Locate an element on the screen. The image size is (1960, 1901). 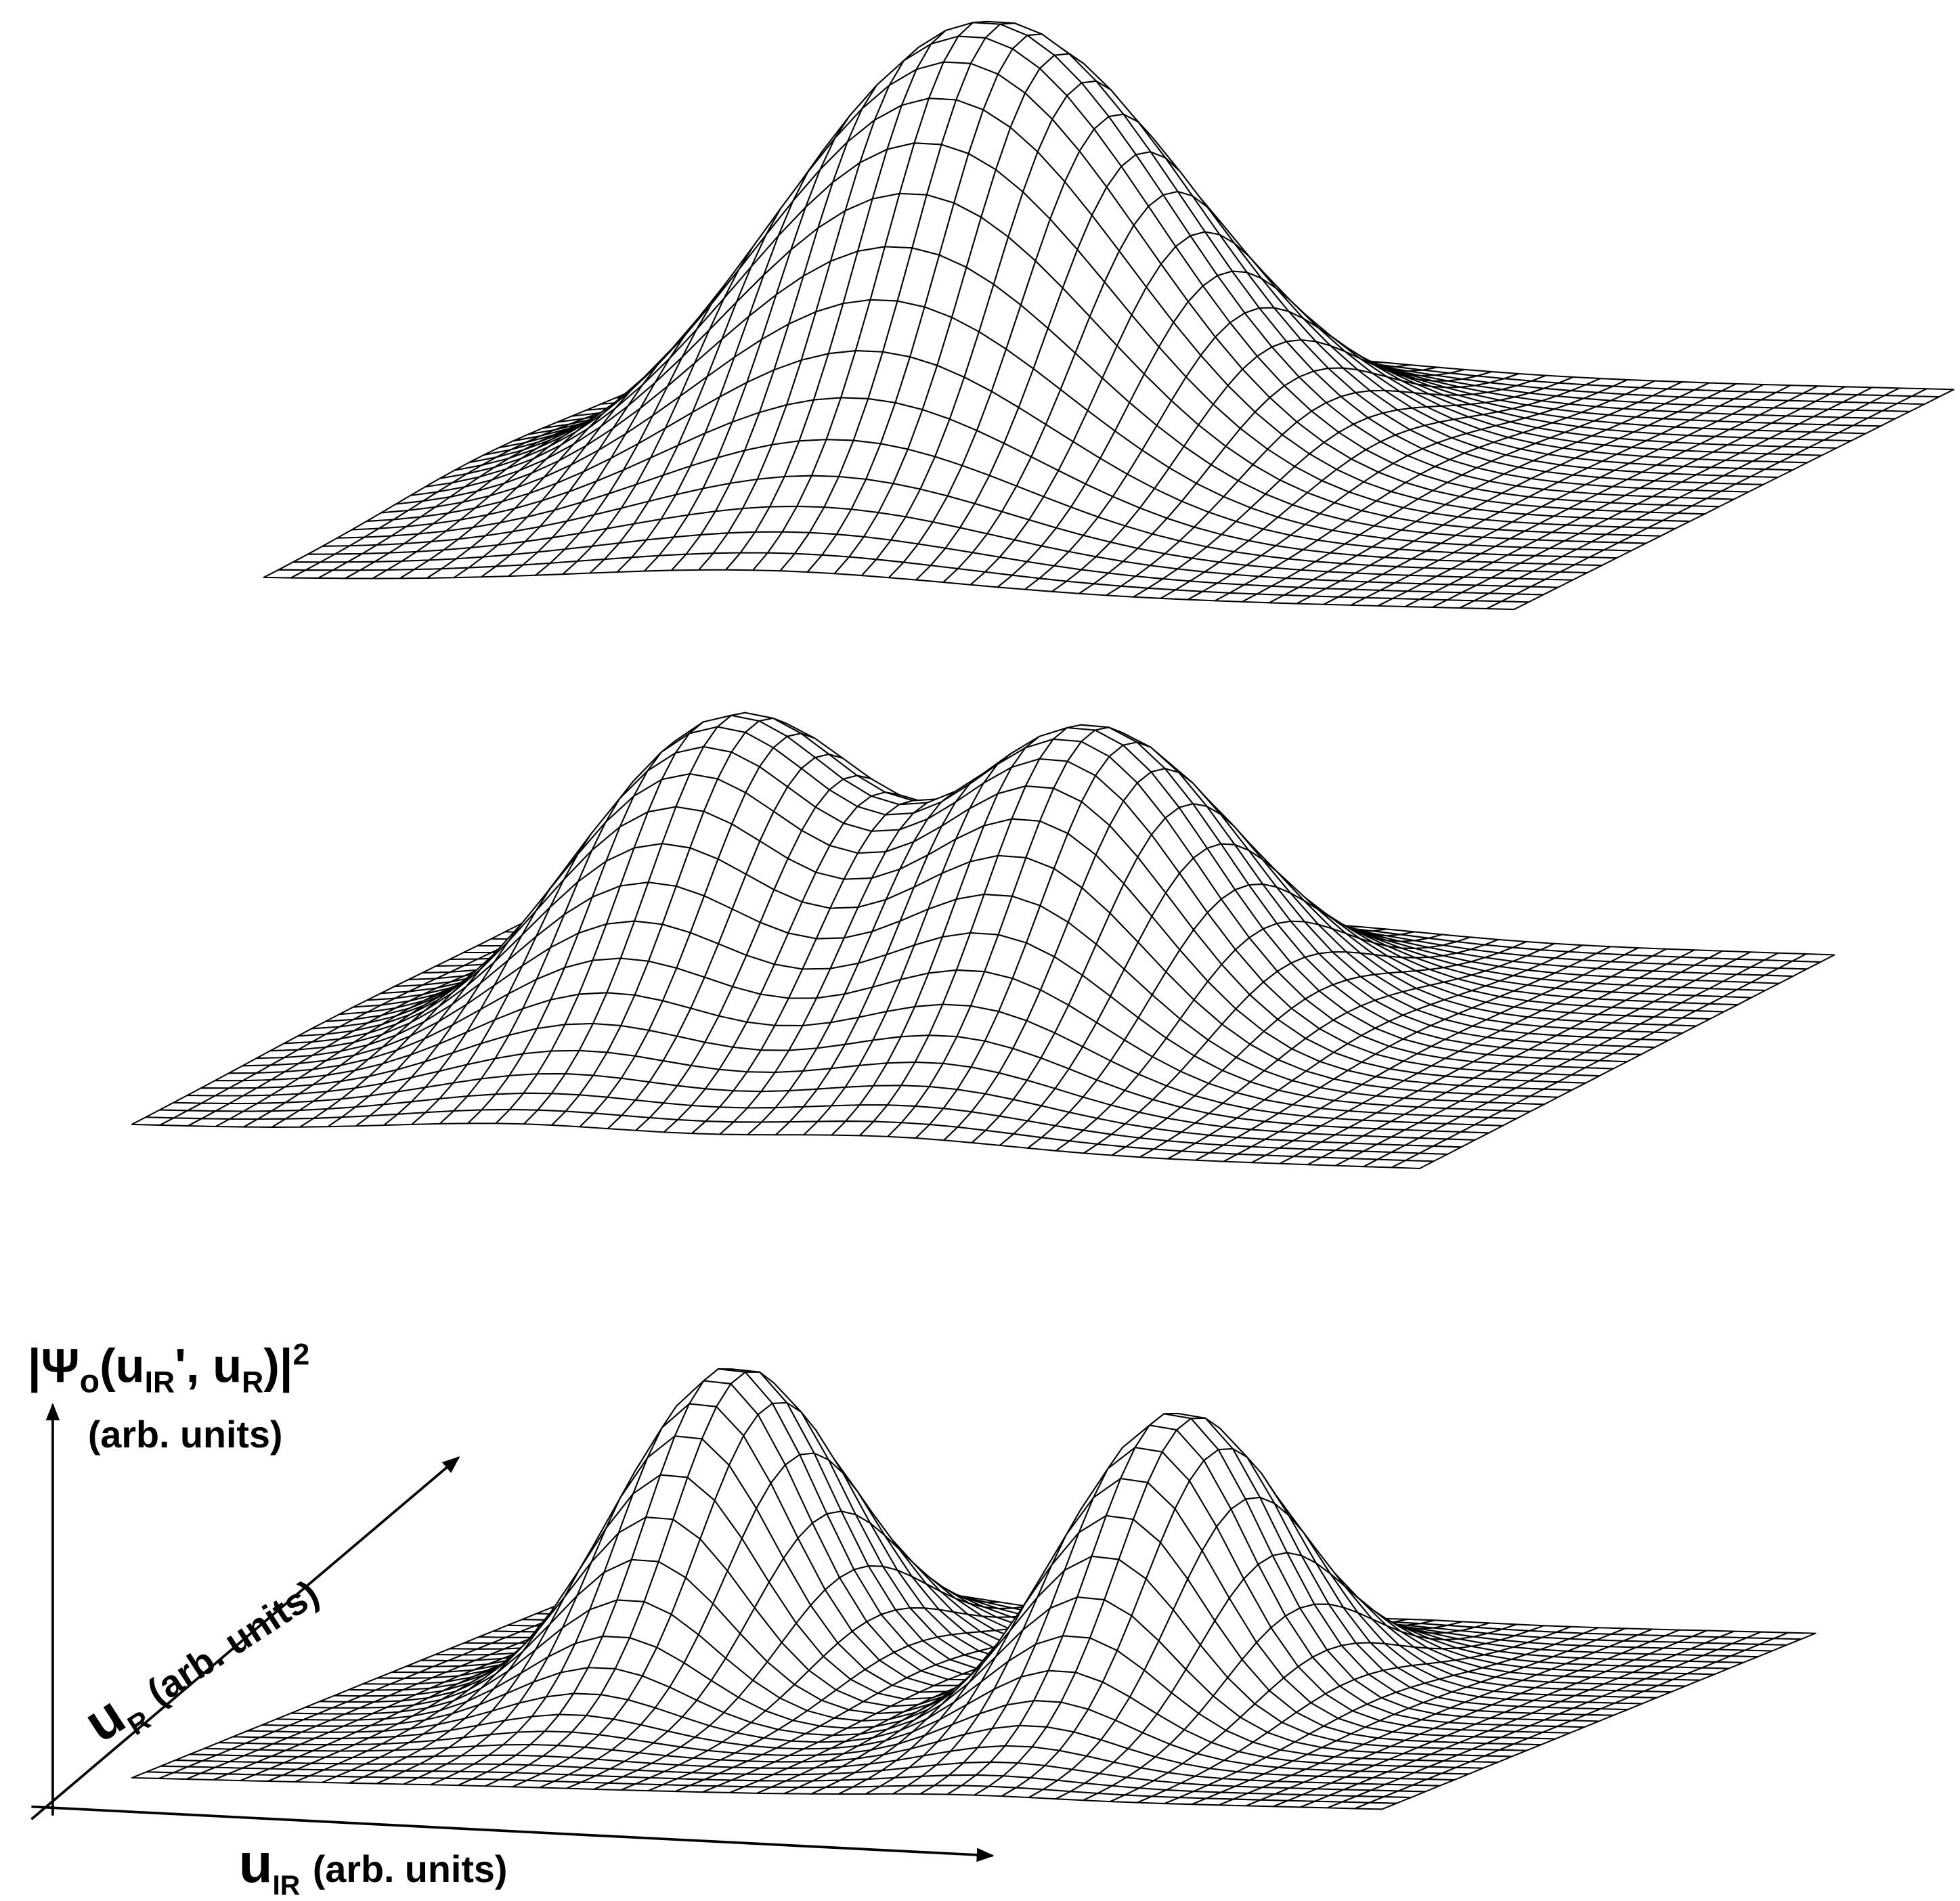
z-open: |Ψ is located at coordinates (54, 1365).